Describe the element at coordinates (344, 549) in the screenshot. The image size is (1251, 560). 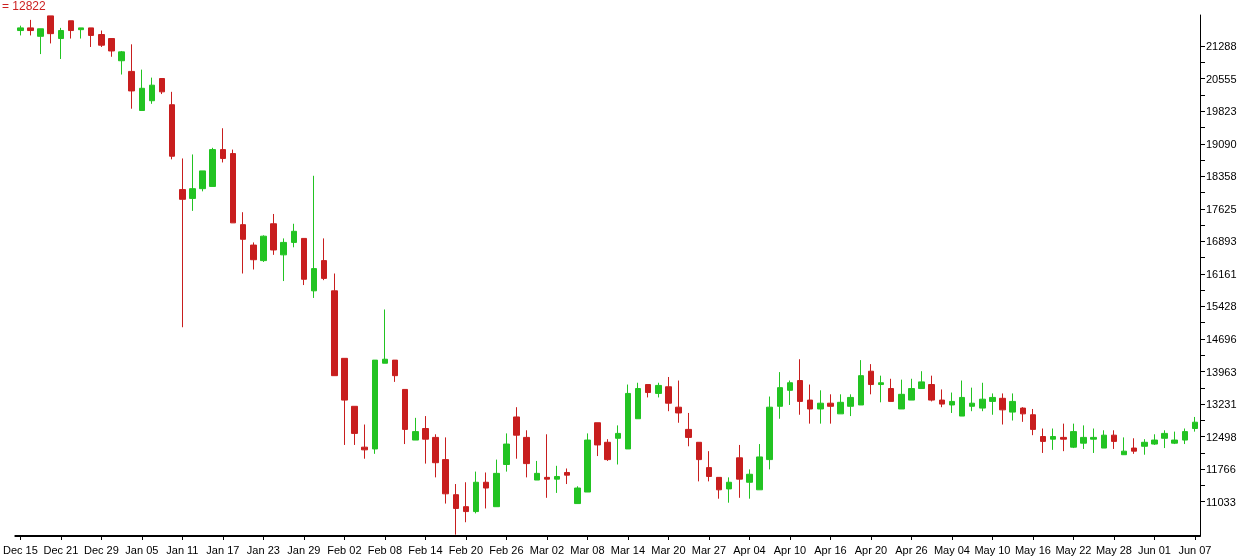
I see `x-tick-label: Feb 02` at that location.